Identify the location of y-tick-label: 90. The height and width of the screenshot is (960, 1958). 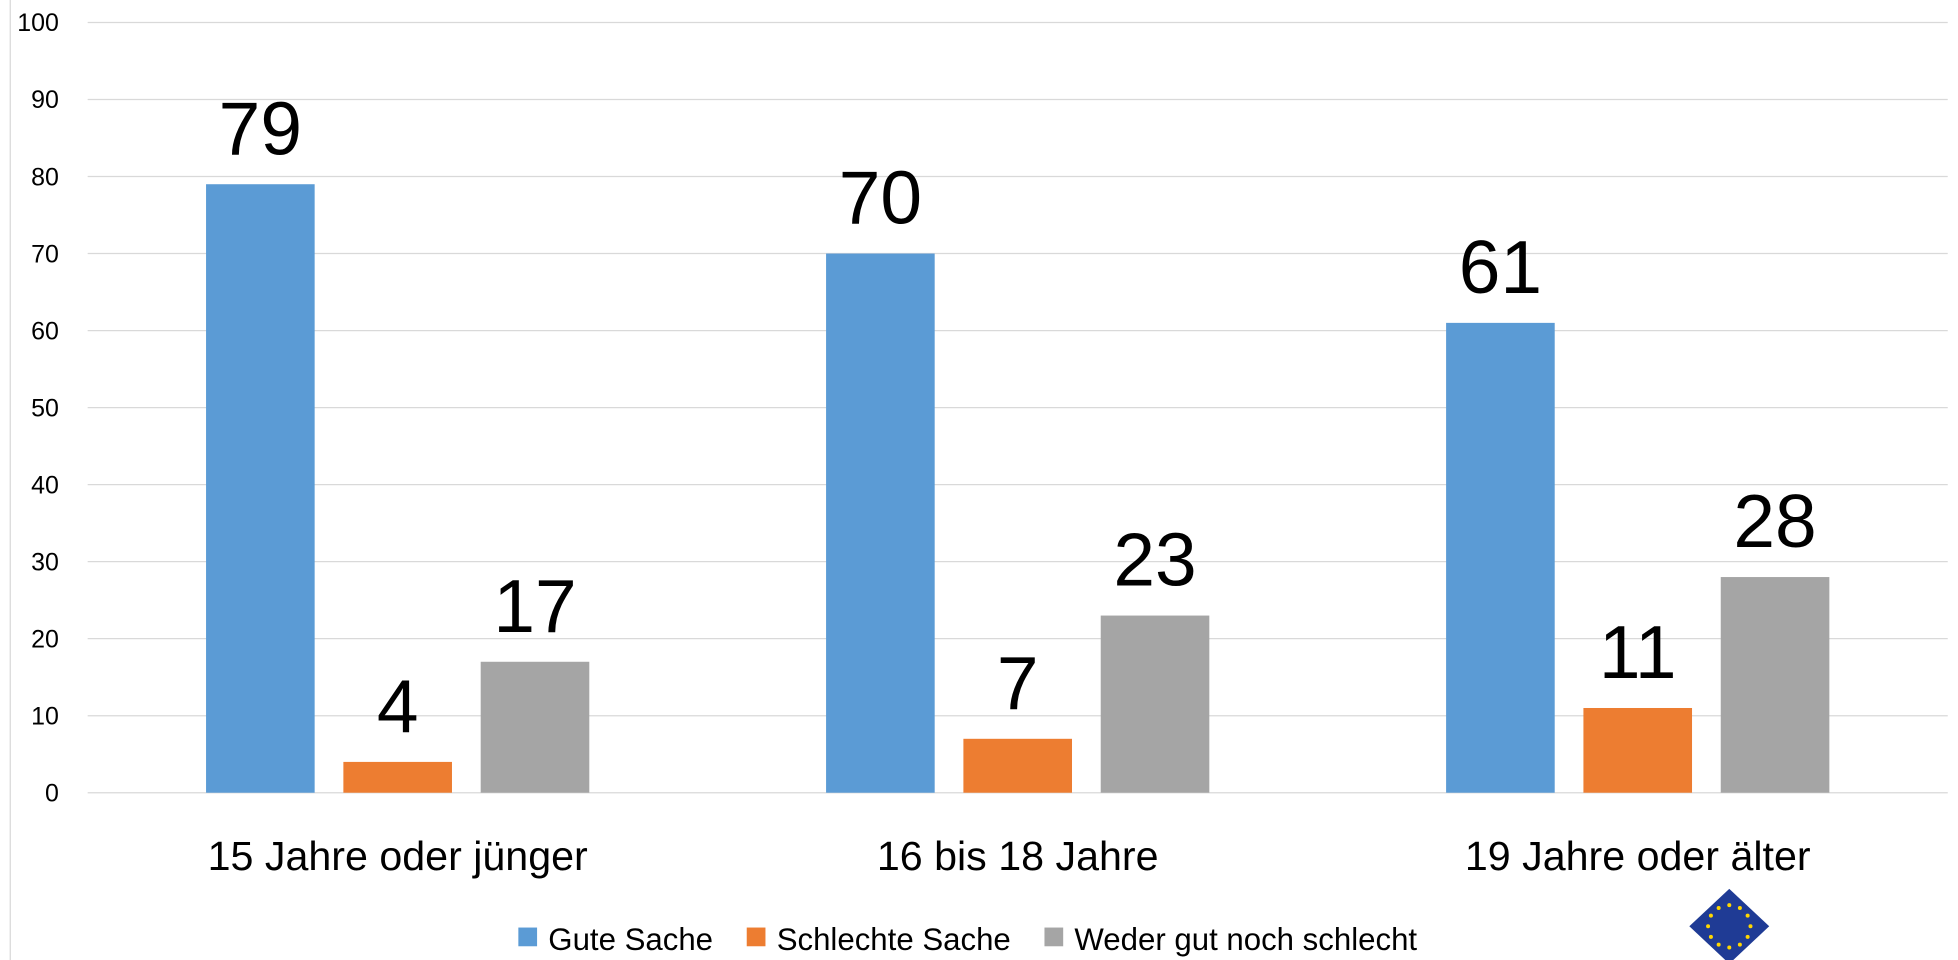
(45, 100).